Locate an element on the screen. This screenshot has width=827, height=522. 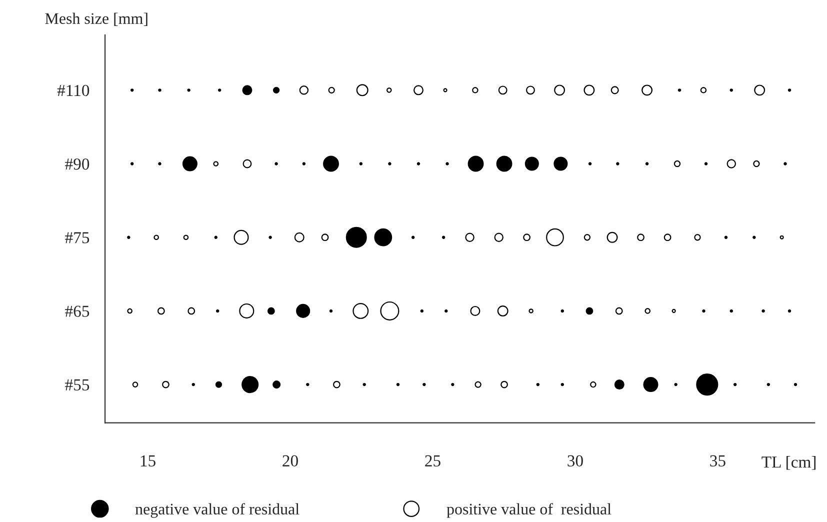
x-axis-title: TL [cm] is located at coordinates (789, 463).